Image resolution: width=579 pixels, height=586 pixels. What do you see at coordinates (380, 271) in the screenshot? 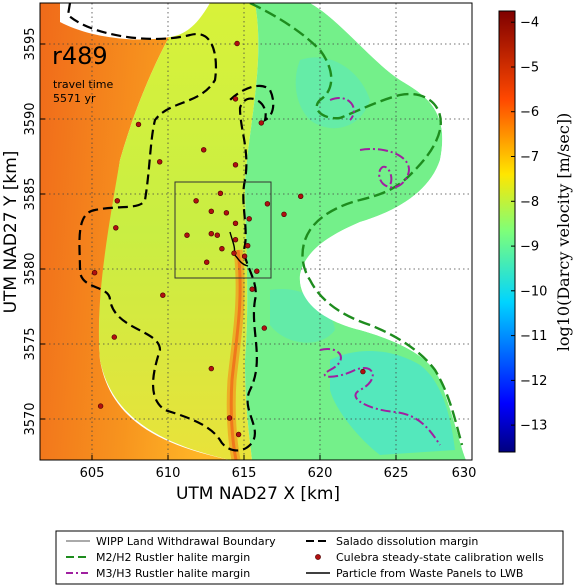
I see `m3-h3-halite-margin` at bounding box center [380, 271].